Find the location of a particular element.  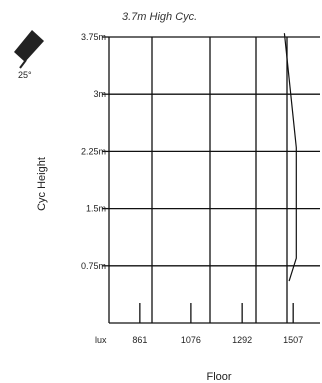

y-tick-label: 0.75m is located at coordinates (93, 266).